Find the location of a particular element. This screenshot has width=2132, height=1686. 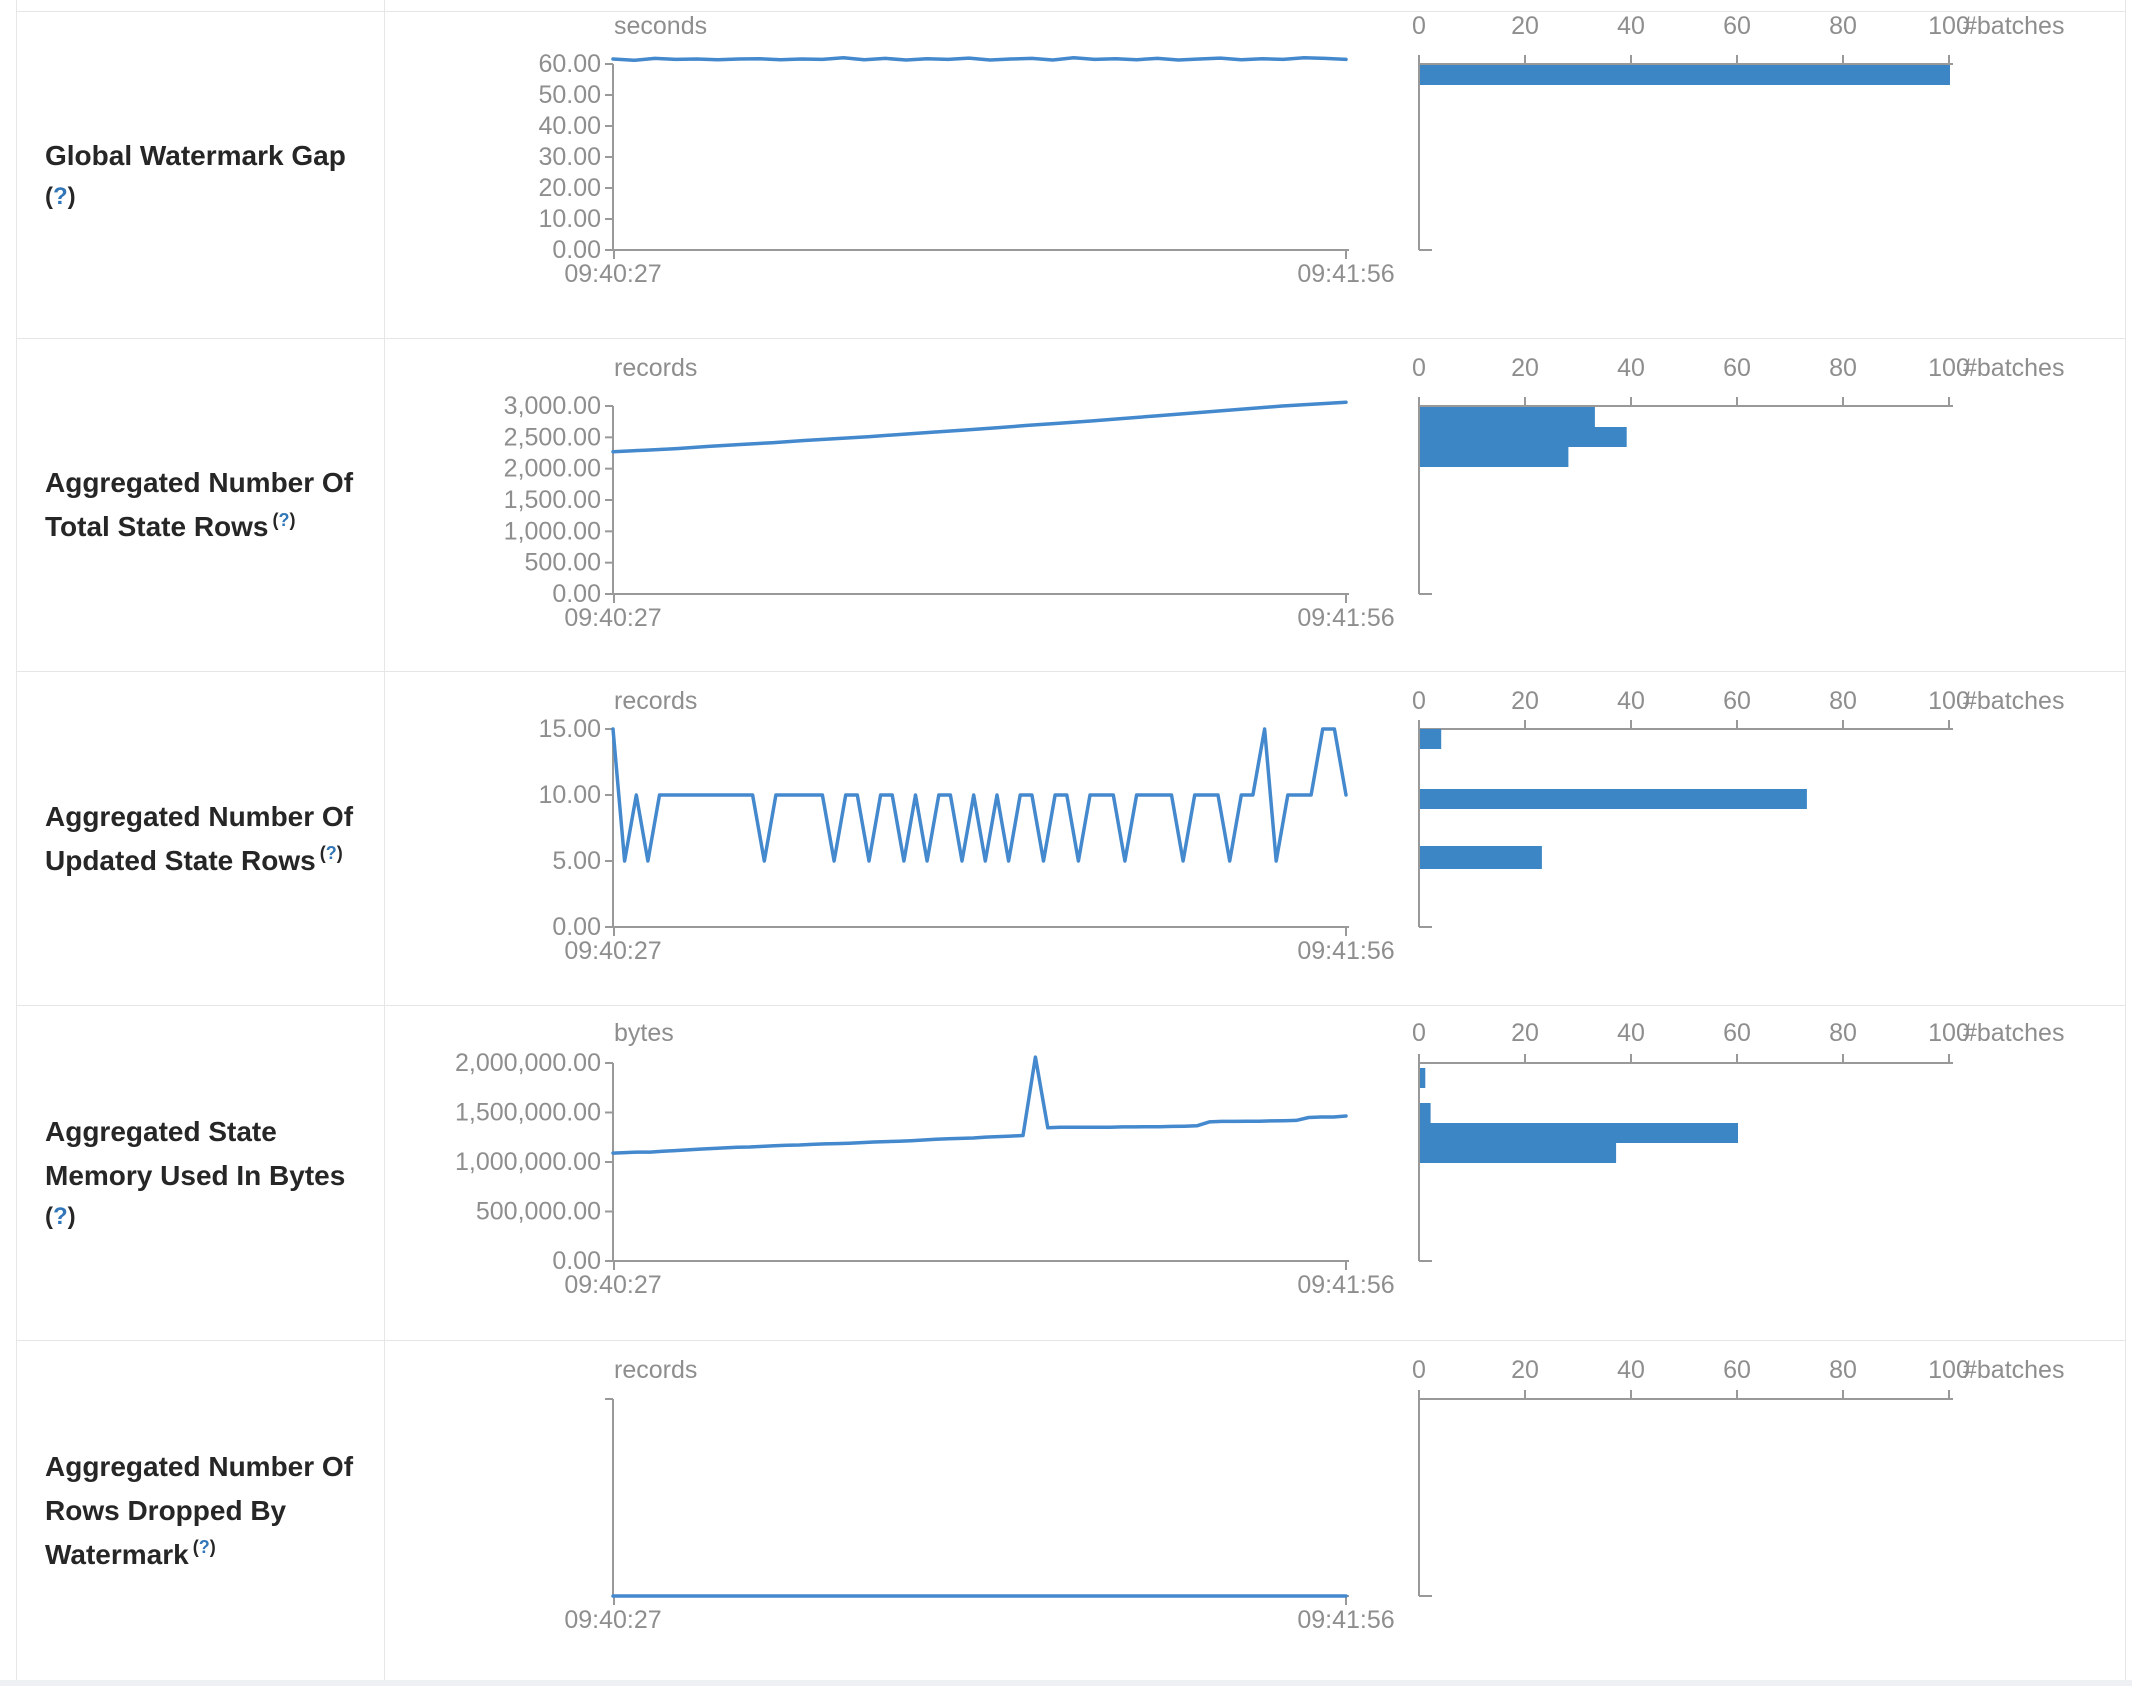

y-tick-label: 3,000.00 is located at coordinates (552, 406).